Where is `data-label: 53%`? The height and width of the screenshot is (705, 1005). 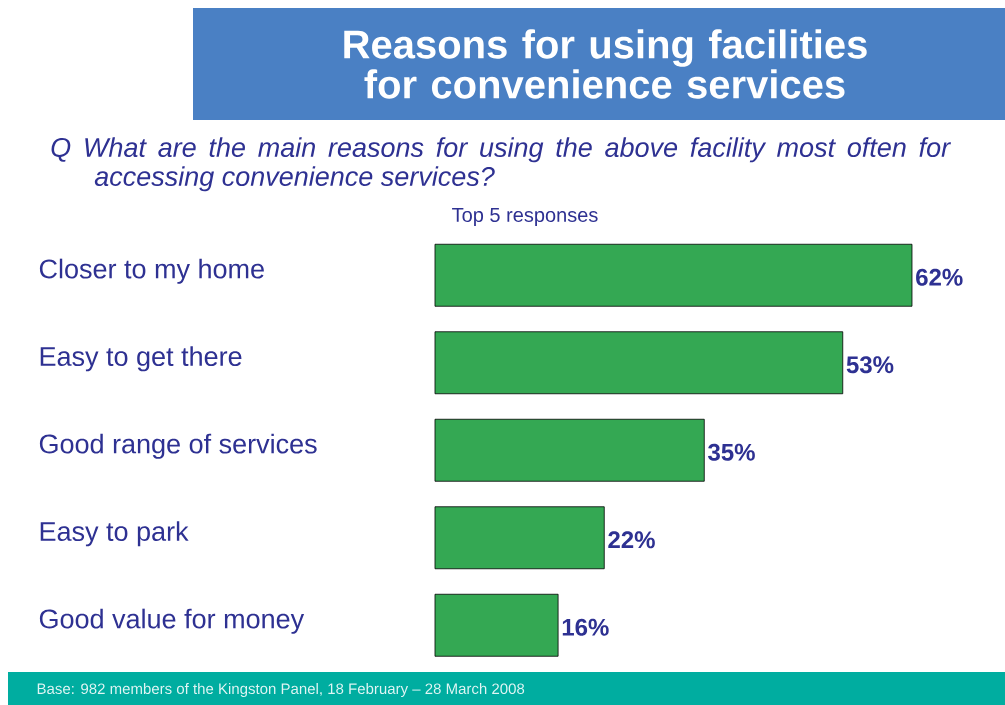 data-label: 53% is located at coordinates (870, 365).